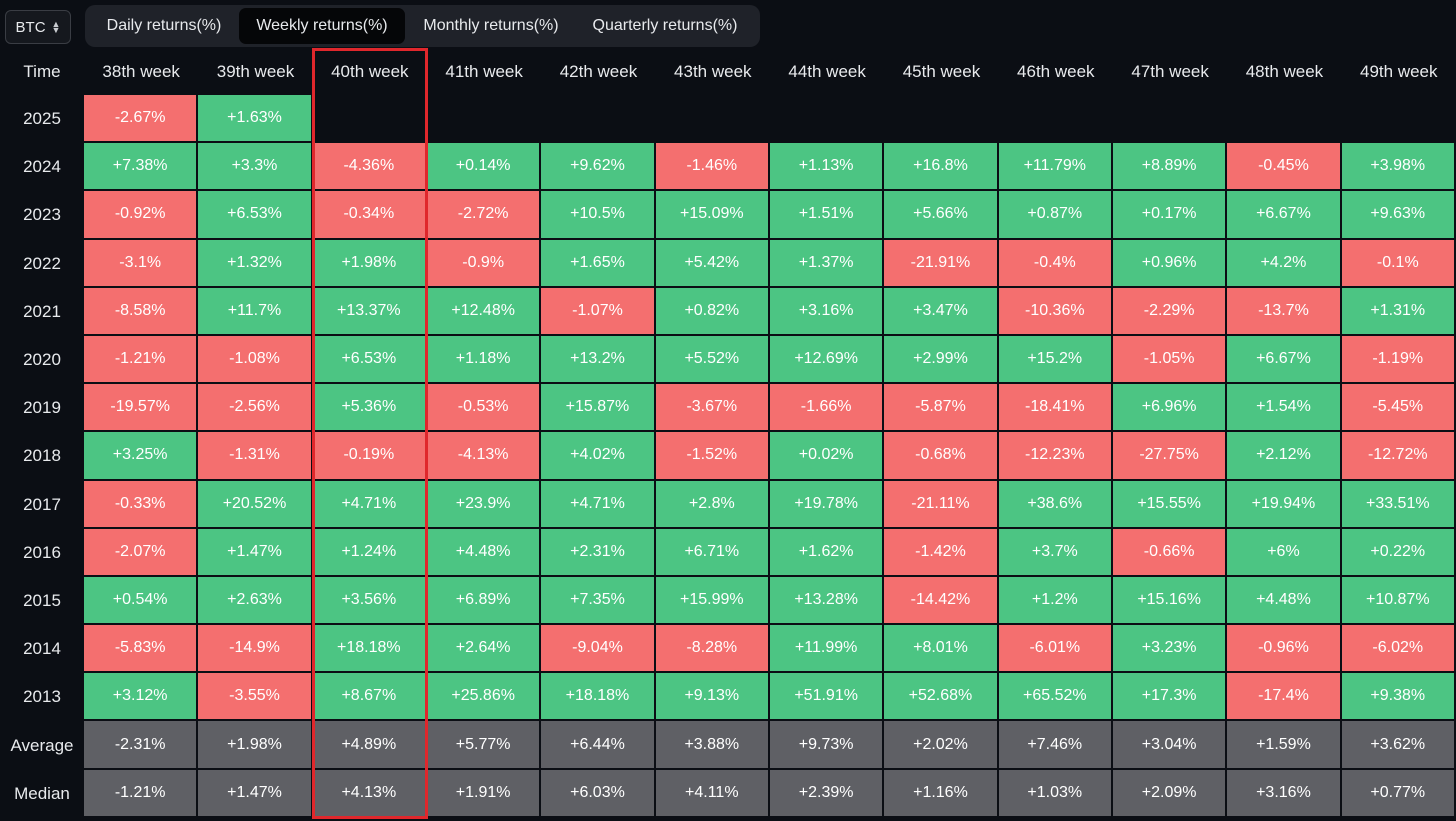 This screenshot has width=1456, height=821. I want to click on return-cell: +1.62%, so click(827, 552).